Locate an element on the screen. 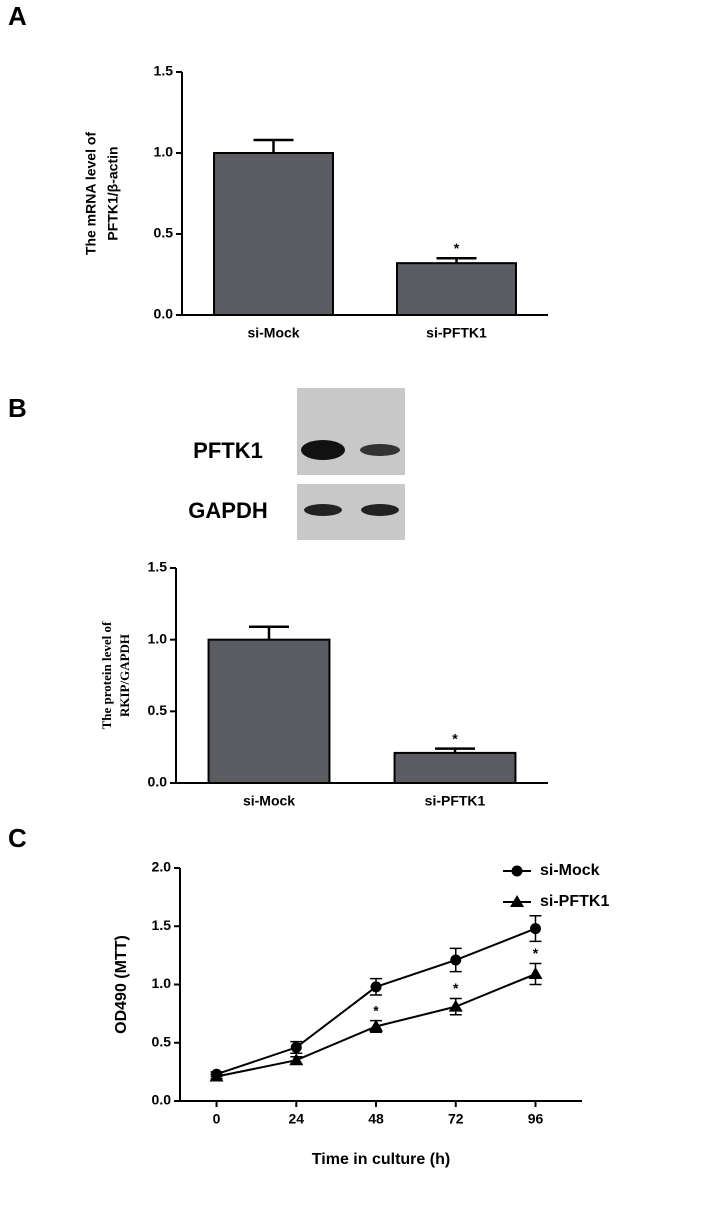  y-axis-title: The mRNA level of is located at coordinates (91, 194).